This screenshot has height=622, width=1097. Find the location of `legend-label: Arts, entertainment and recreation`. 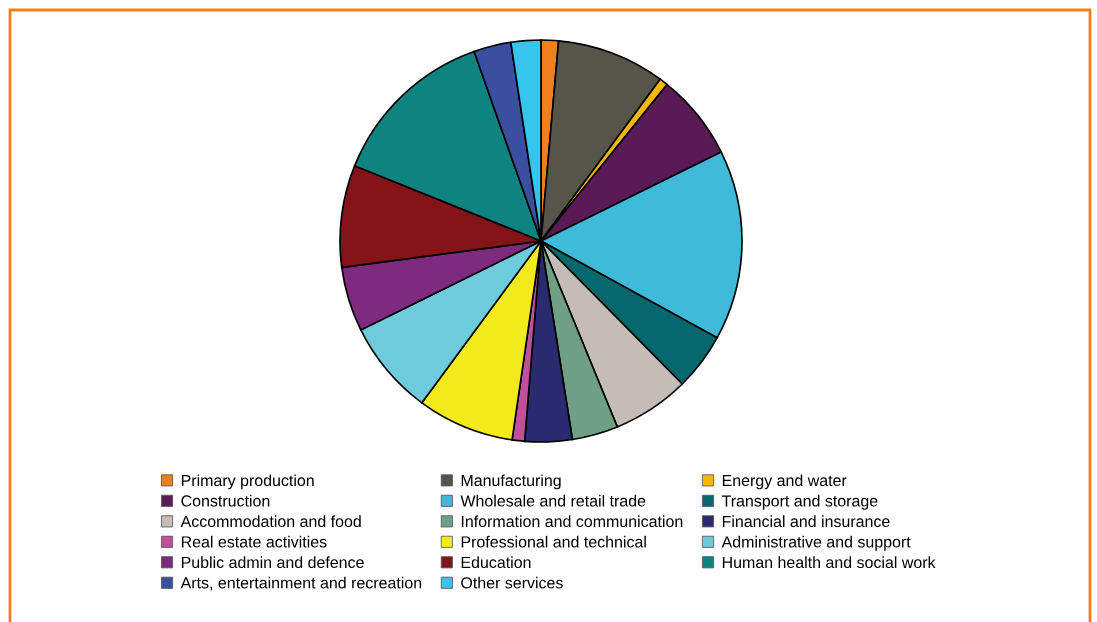

legend-label: Arts, entertainment and recreation is located at coordinates (301, 583).